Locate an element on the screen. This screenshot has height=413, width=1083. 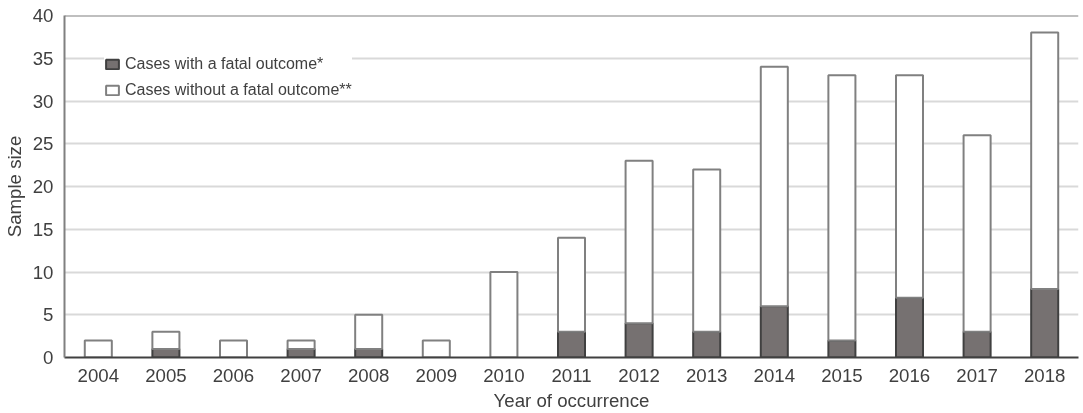
x-tick-label: 2005 is located at coordinates (166, 375).